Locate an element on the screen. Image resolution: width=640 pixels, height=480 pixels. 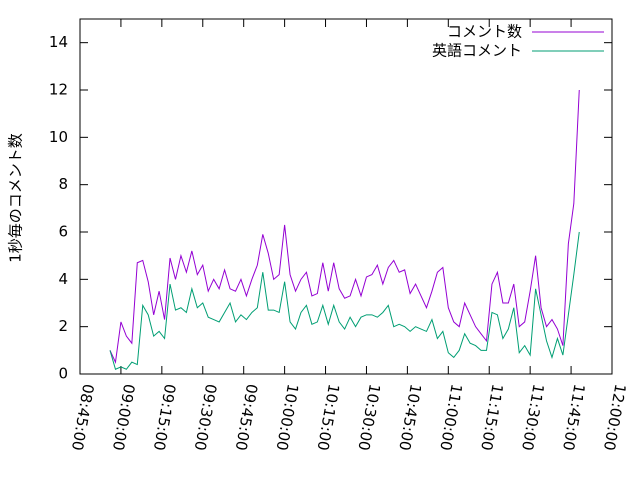
y-tick-label: 14 is located at coordinates (58, 42).